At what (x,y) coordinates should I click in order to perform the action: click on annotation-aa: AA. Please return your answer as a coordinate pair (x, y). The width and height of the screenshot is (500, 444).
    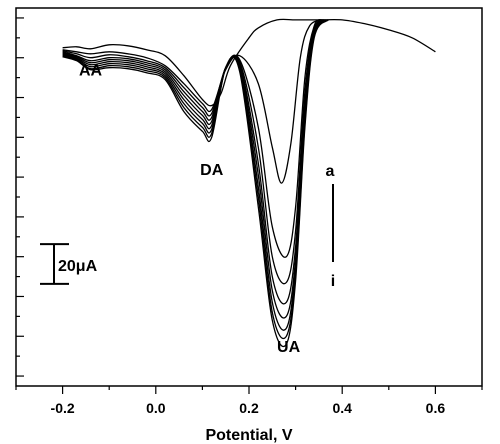
    Looking at the image, I should click on (91, 71).